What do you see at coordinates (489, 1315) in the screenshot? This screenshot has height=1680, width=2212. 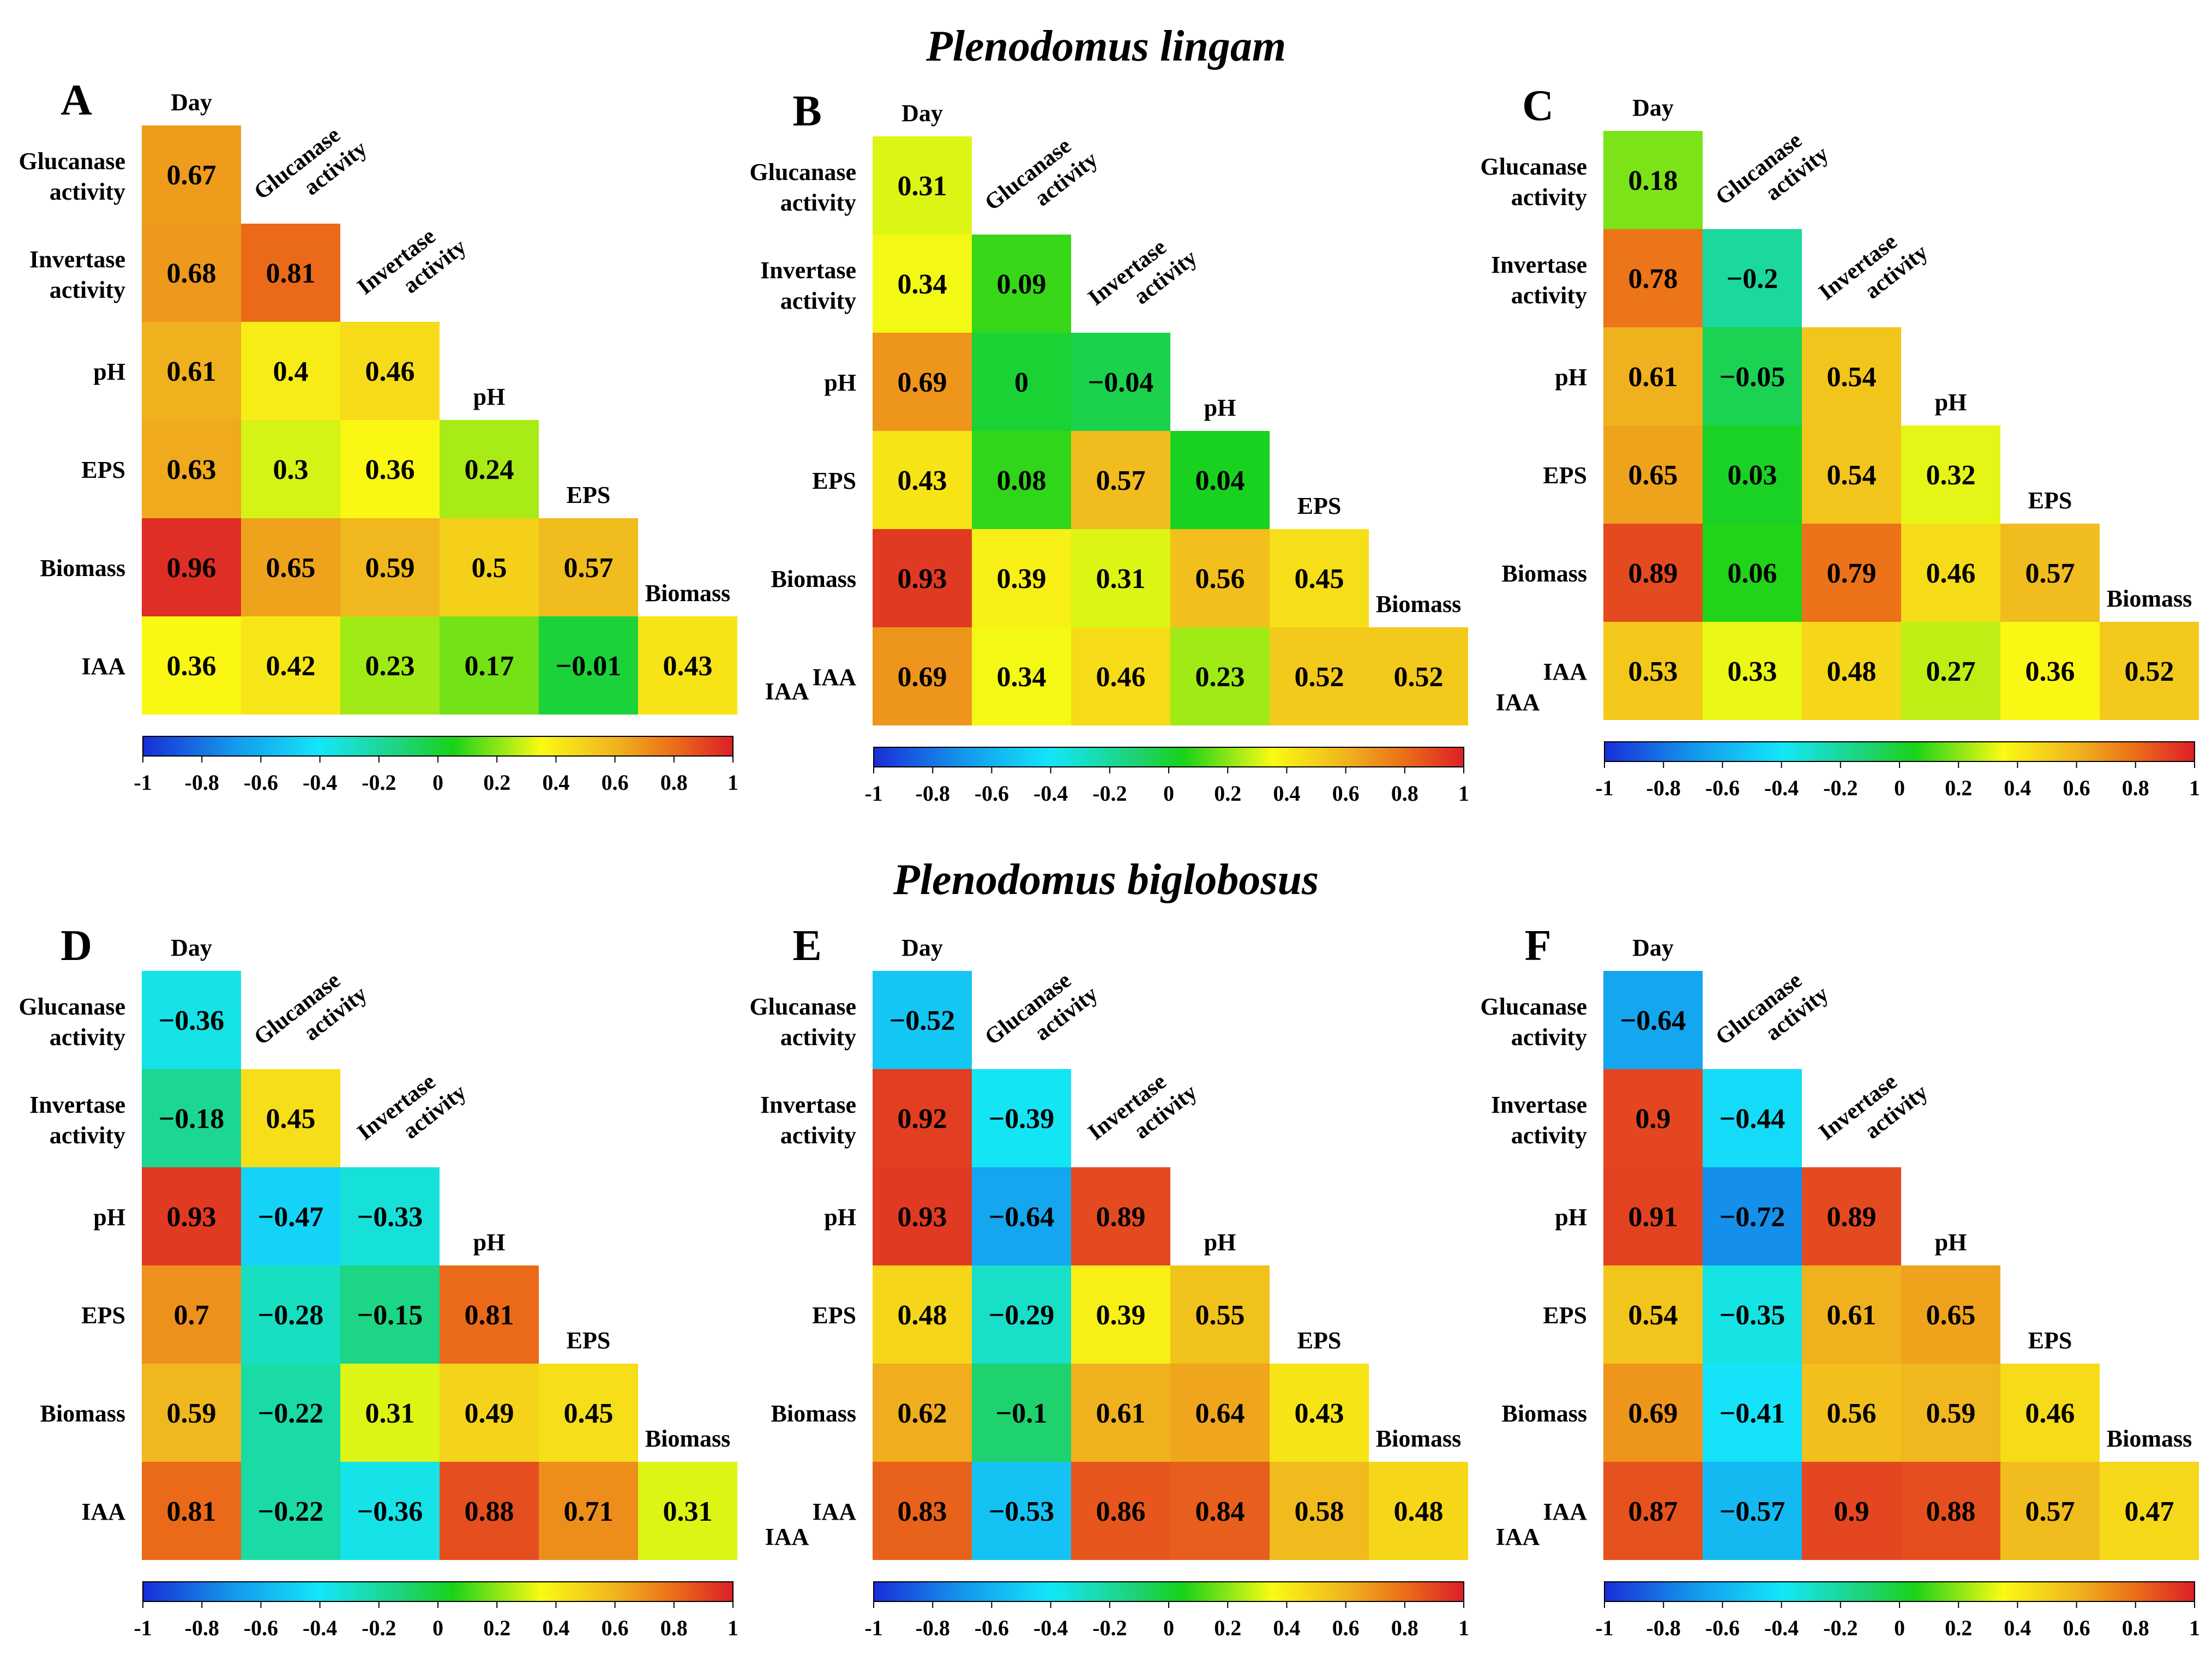 I see `cell-value-label: 0.81` at bounding box center [489, 1315].